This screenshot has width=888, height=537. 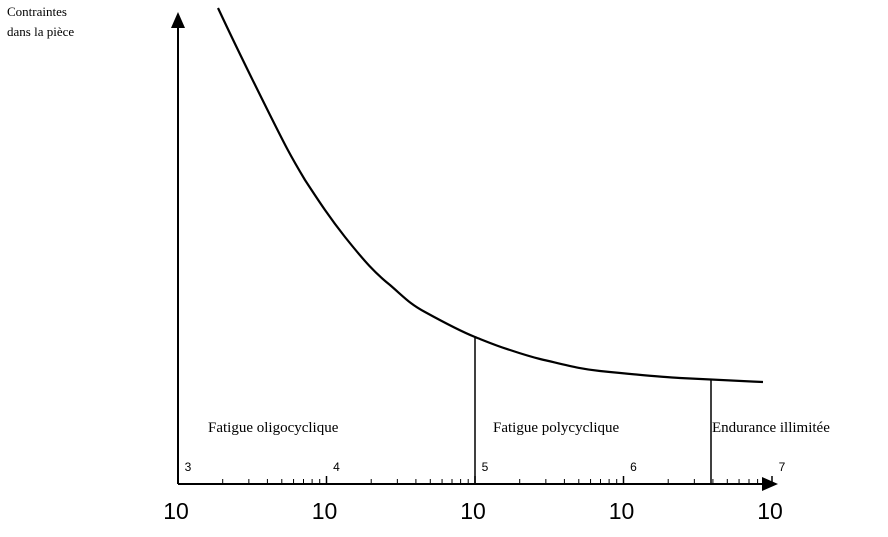 I want to click on y-axis-label: Contraintes, so click(x=37, y=11).